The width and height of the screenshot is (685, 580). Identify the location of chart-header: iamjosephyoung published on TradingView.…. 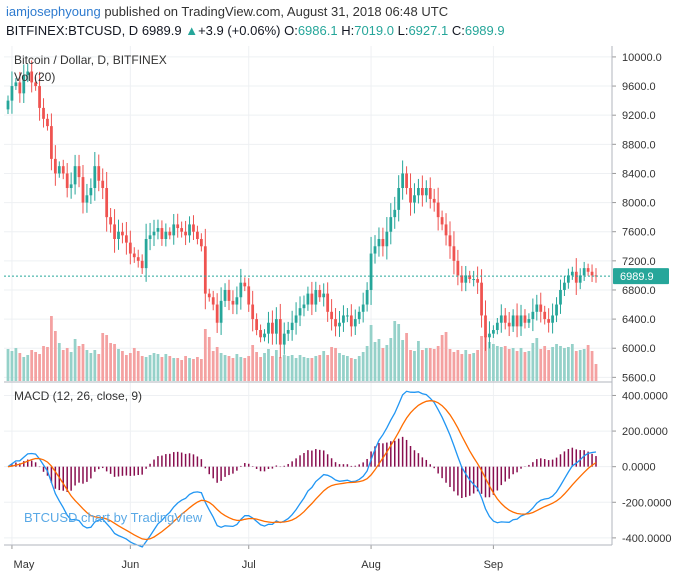
(342, 21).